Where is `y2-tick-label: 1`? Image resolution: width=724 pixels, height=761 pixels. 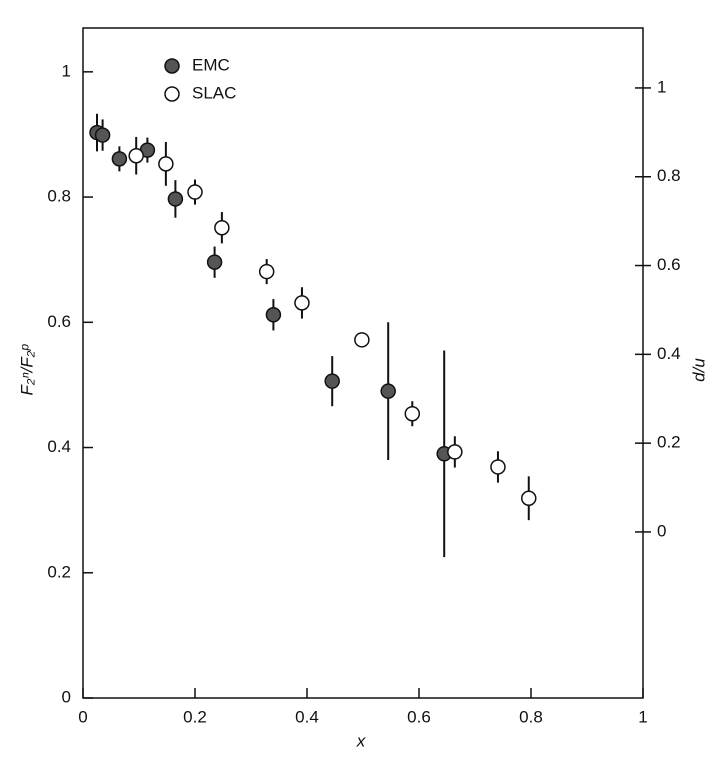 y2-tick-label: 1 is located at coordinates (661, 86).